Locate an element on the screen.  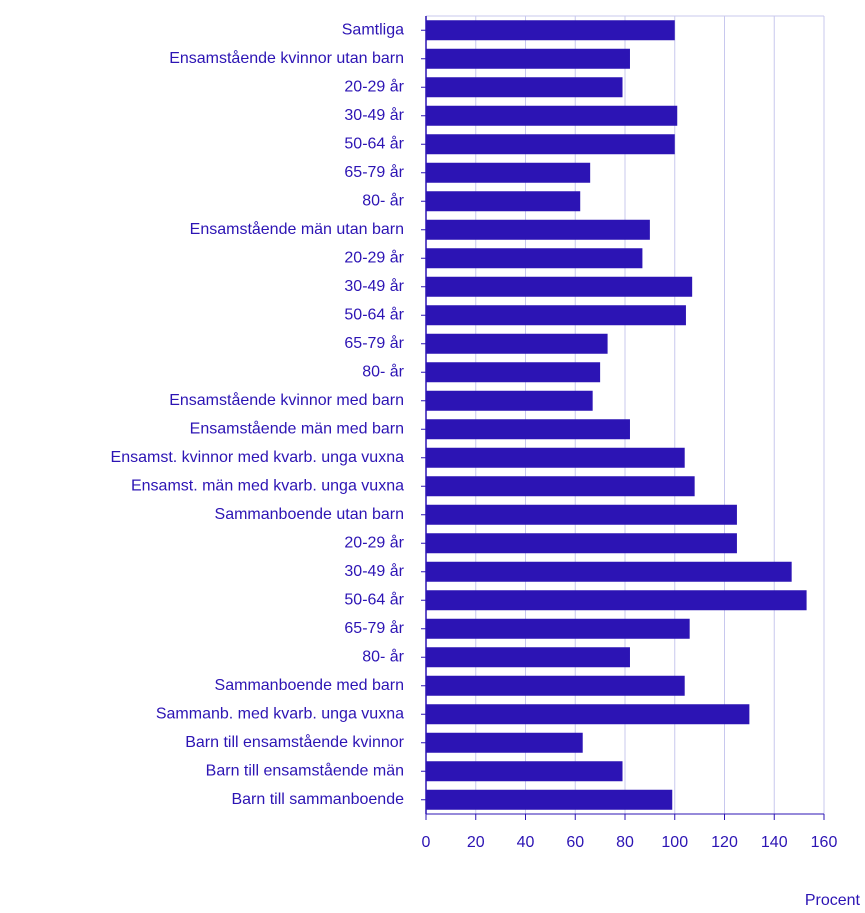
y-tick-label: Ensamstående kvinnor utan barn is located at coordinates (286, 58).